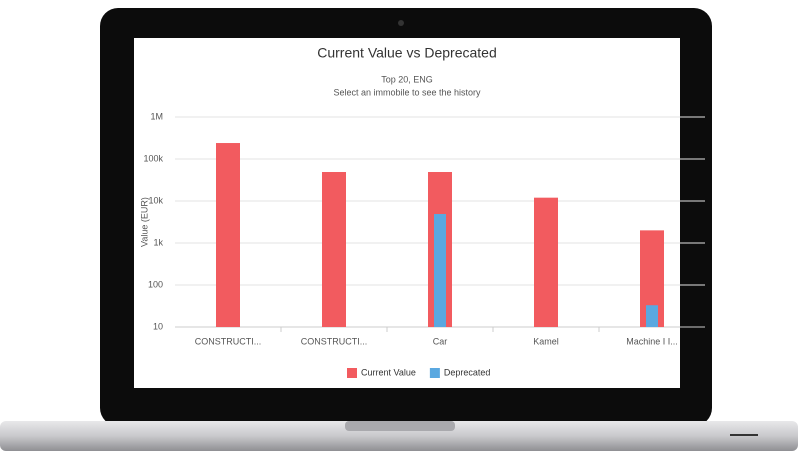 The height and width of the screenshot is (457, 798). I want to click on y-tick-label: 10k, so click(155, 200).